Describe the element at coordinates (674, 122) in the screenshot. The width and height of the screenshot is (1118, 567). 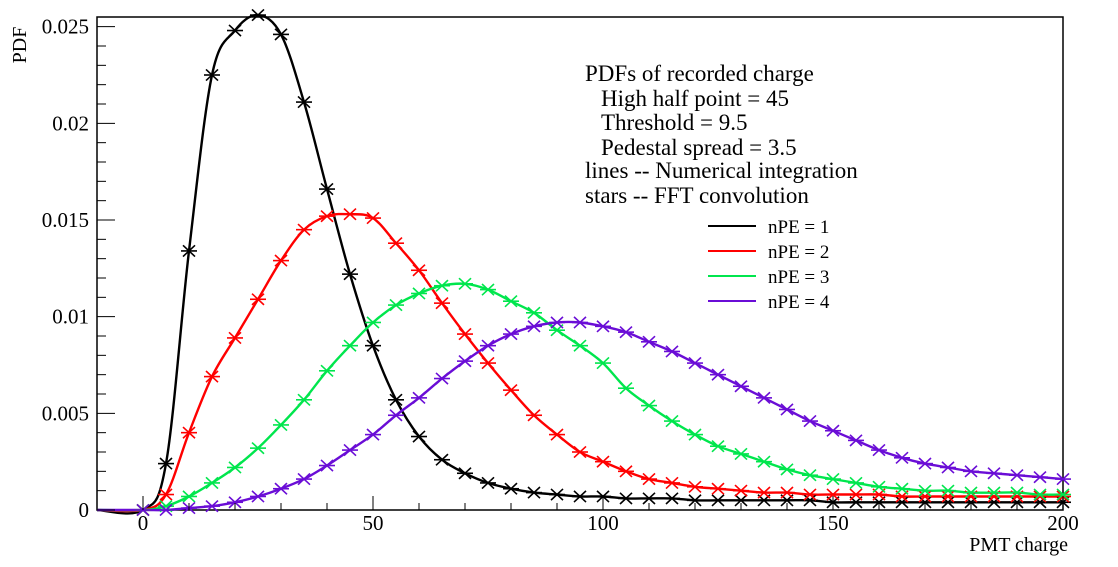
I see `annotation-threshold: Threshold = 9.5` at that location.